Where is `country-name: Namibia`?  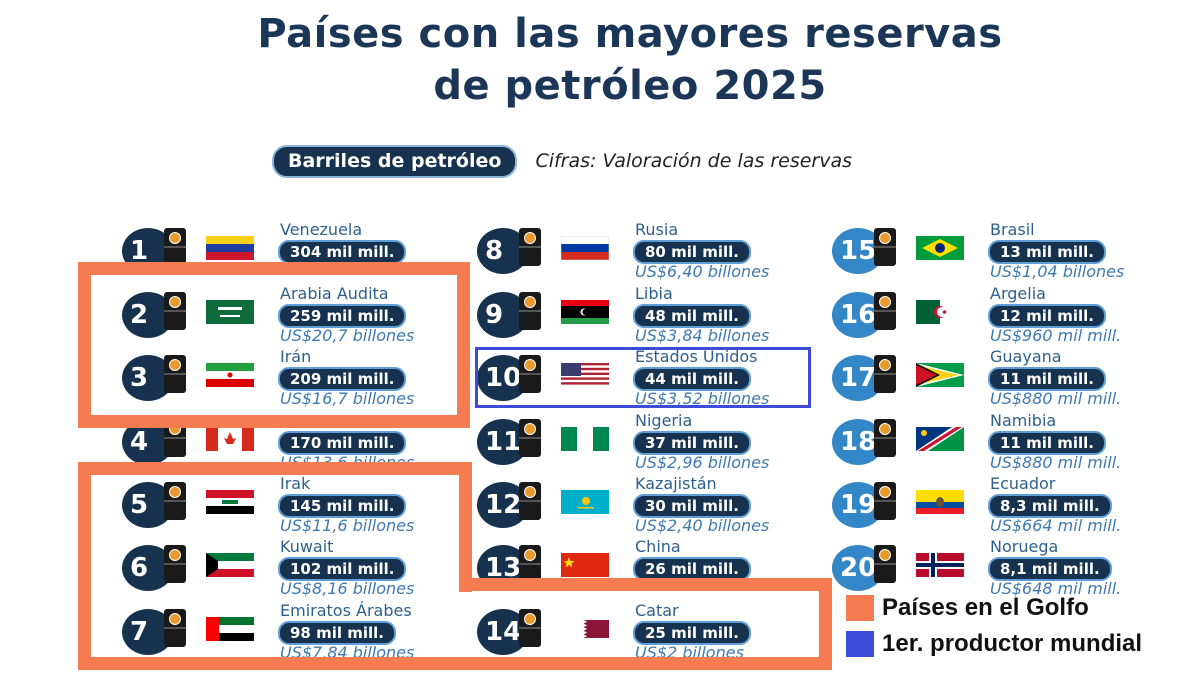 country-name: Namibia is located at coordinates (1023, 420).